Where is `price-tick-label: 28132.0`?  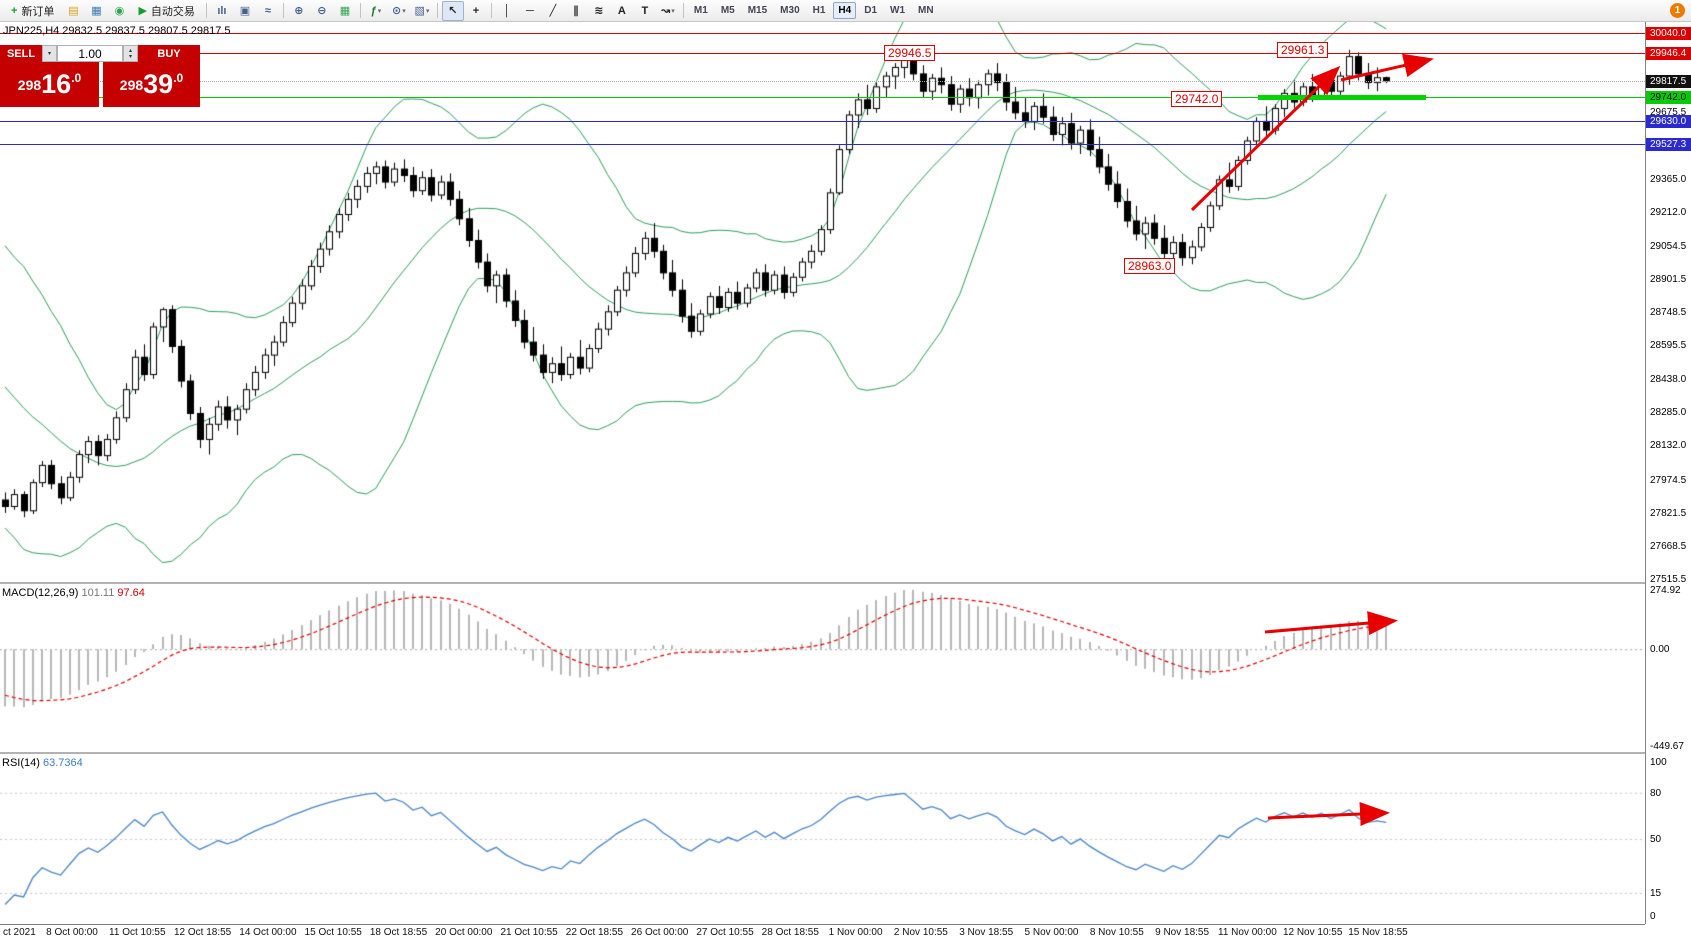 price-tick-label: 28132.0 is located at coordinates (1668, 446).